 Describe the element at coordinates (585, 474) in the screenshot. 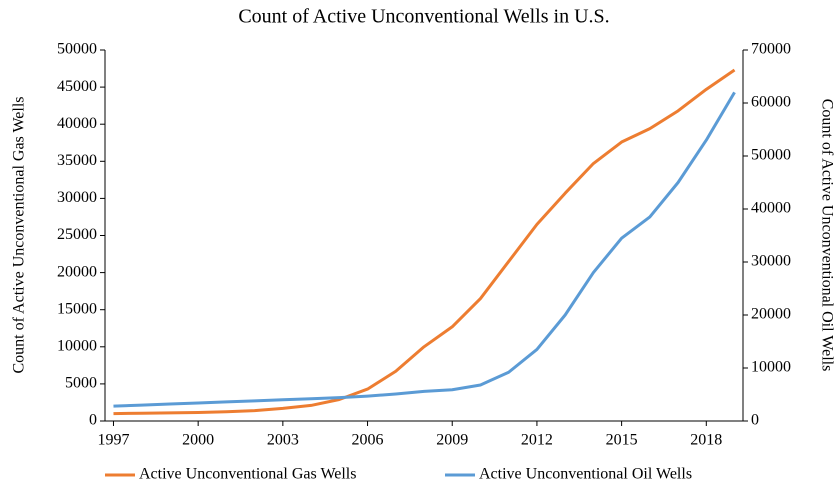

I see `legend-label: Active Unconventional Oil Wells` at that location.